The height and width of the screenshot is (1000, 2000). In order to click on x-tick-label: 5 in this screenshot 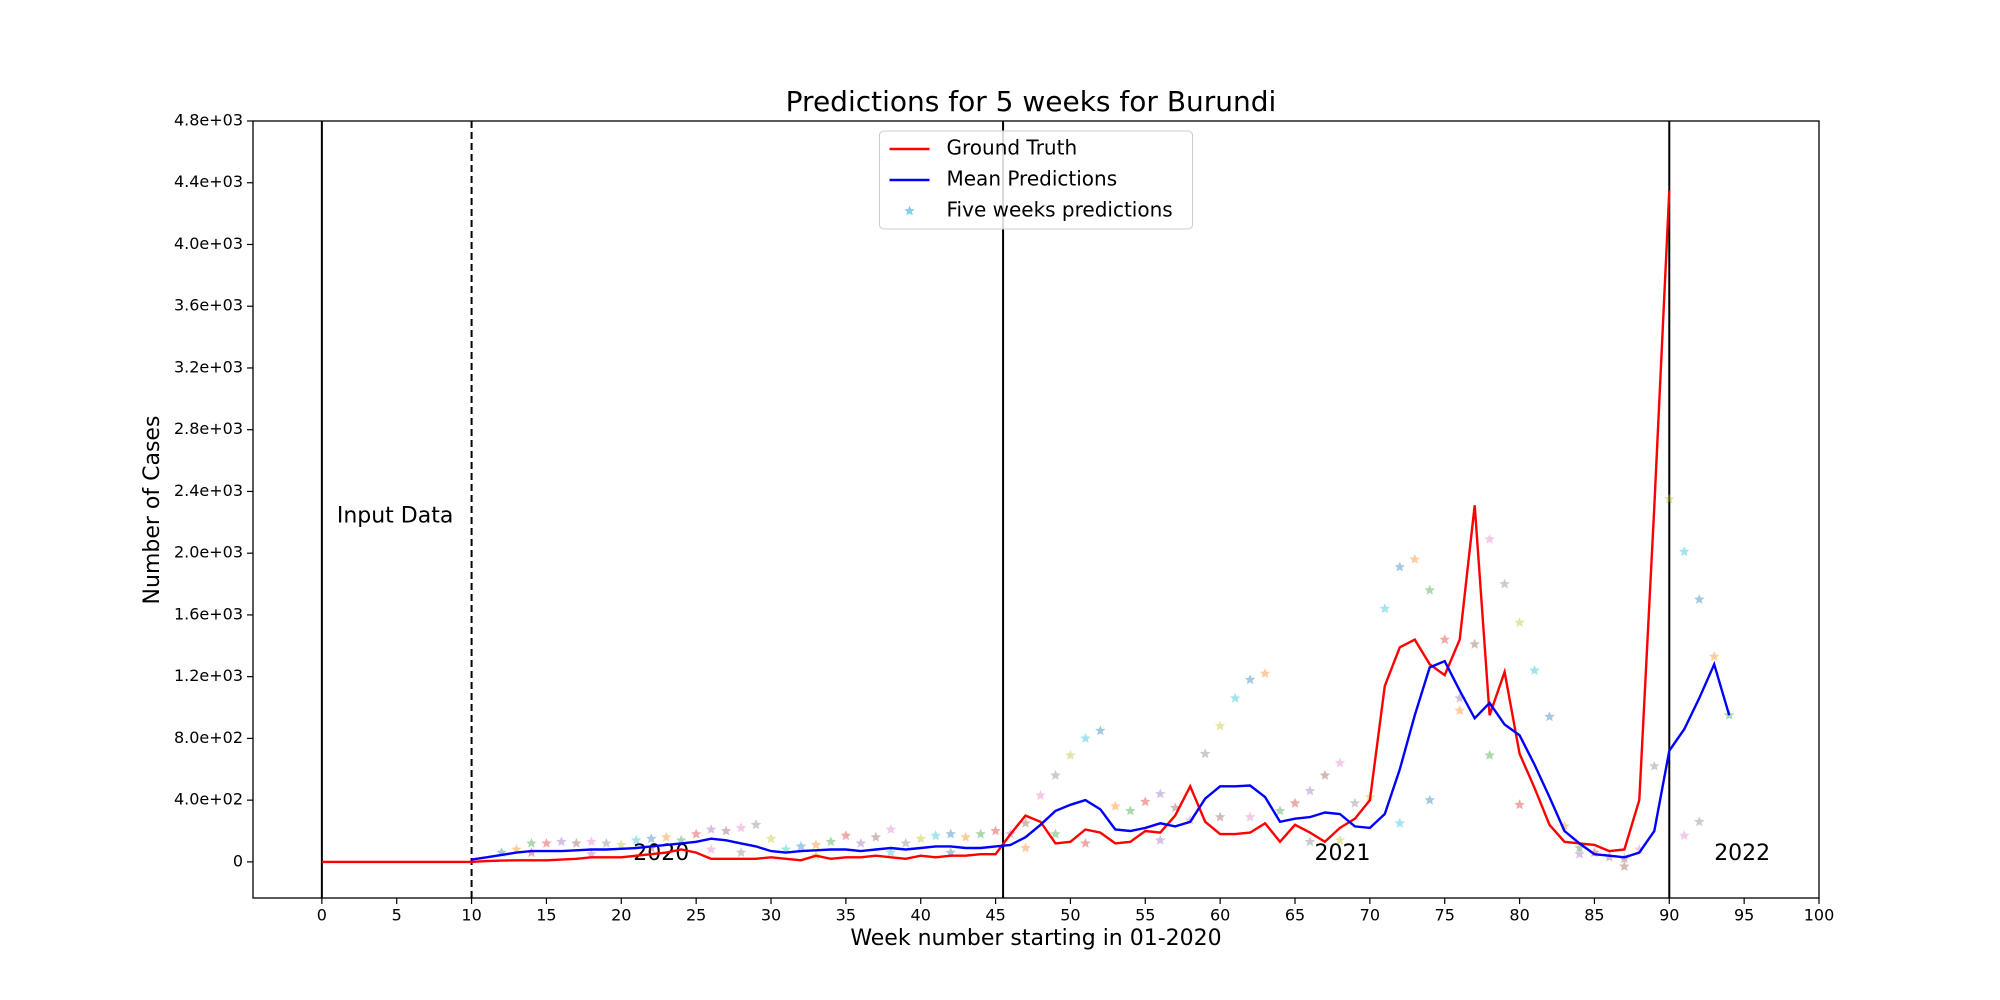, I will do `click(397, 915)`.